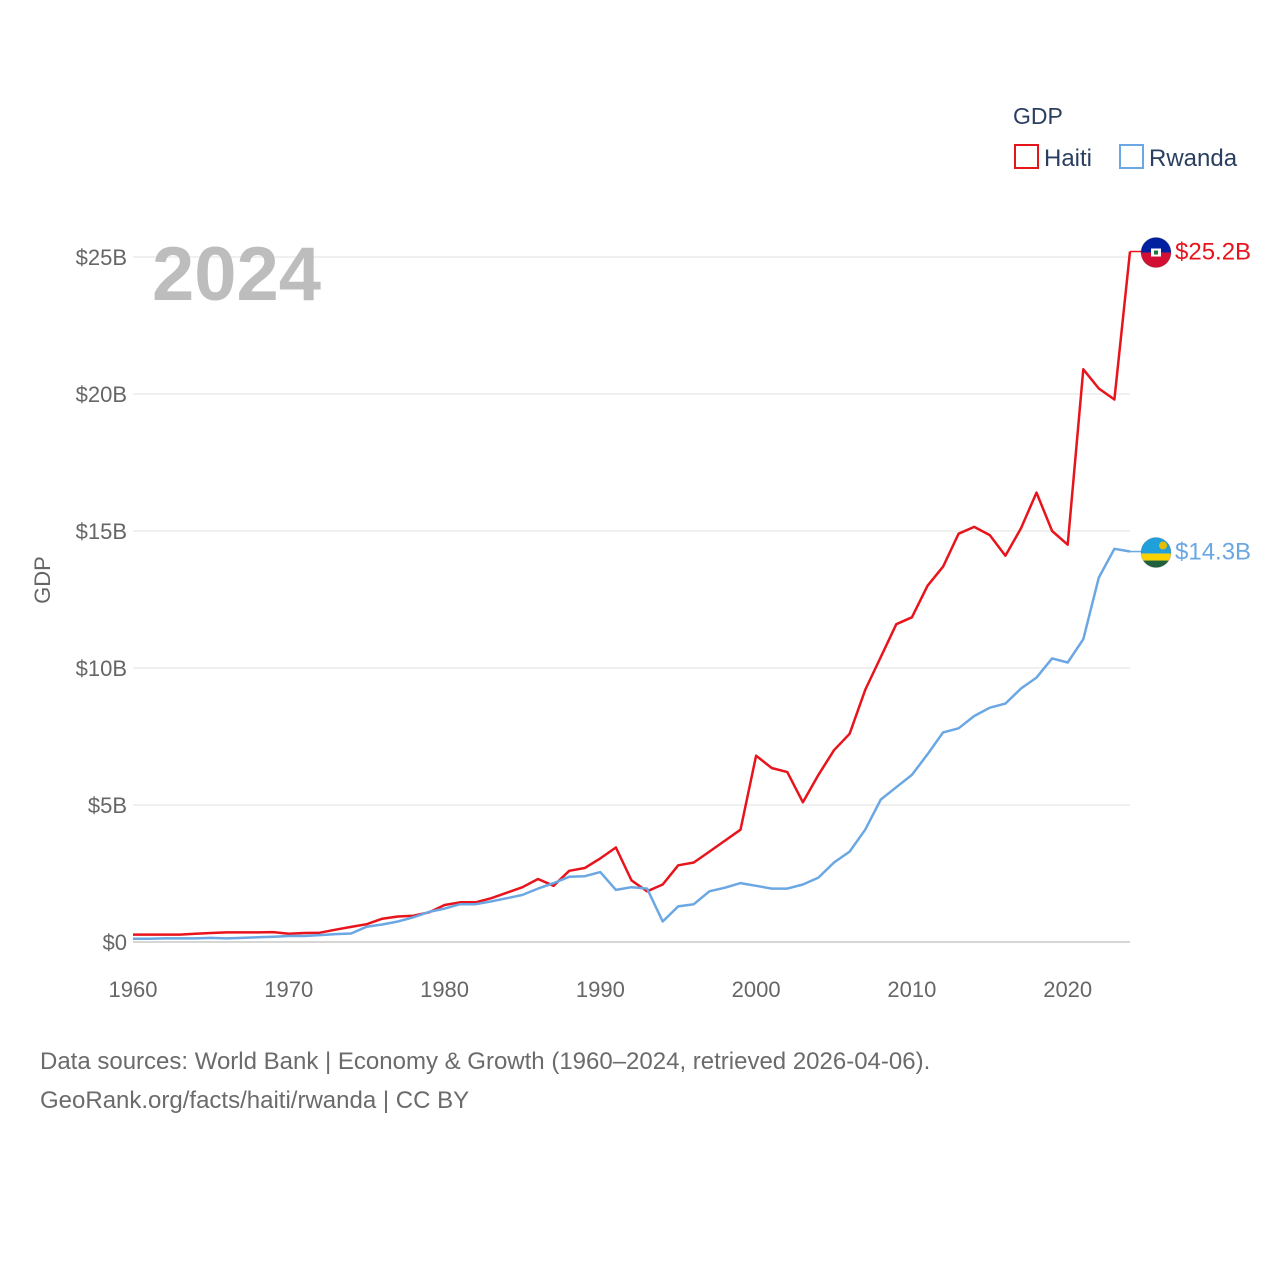 This screenshot has height=1280, width=1280. What do you see at coordinates (1068, 158) in the screenshot?
I see `legend-label-haiti: Haiti` at bounding box center [1068, 158].